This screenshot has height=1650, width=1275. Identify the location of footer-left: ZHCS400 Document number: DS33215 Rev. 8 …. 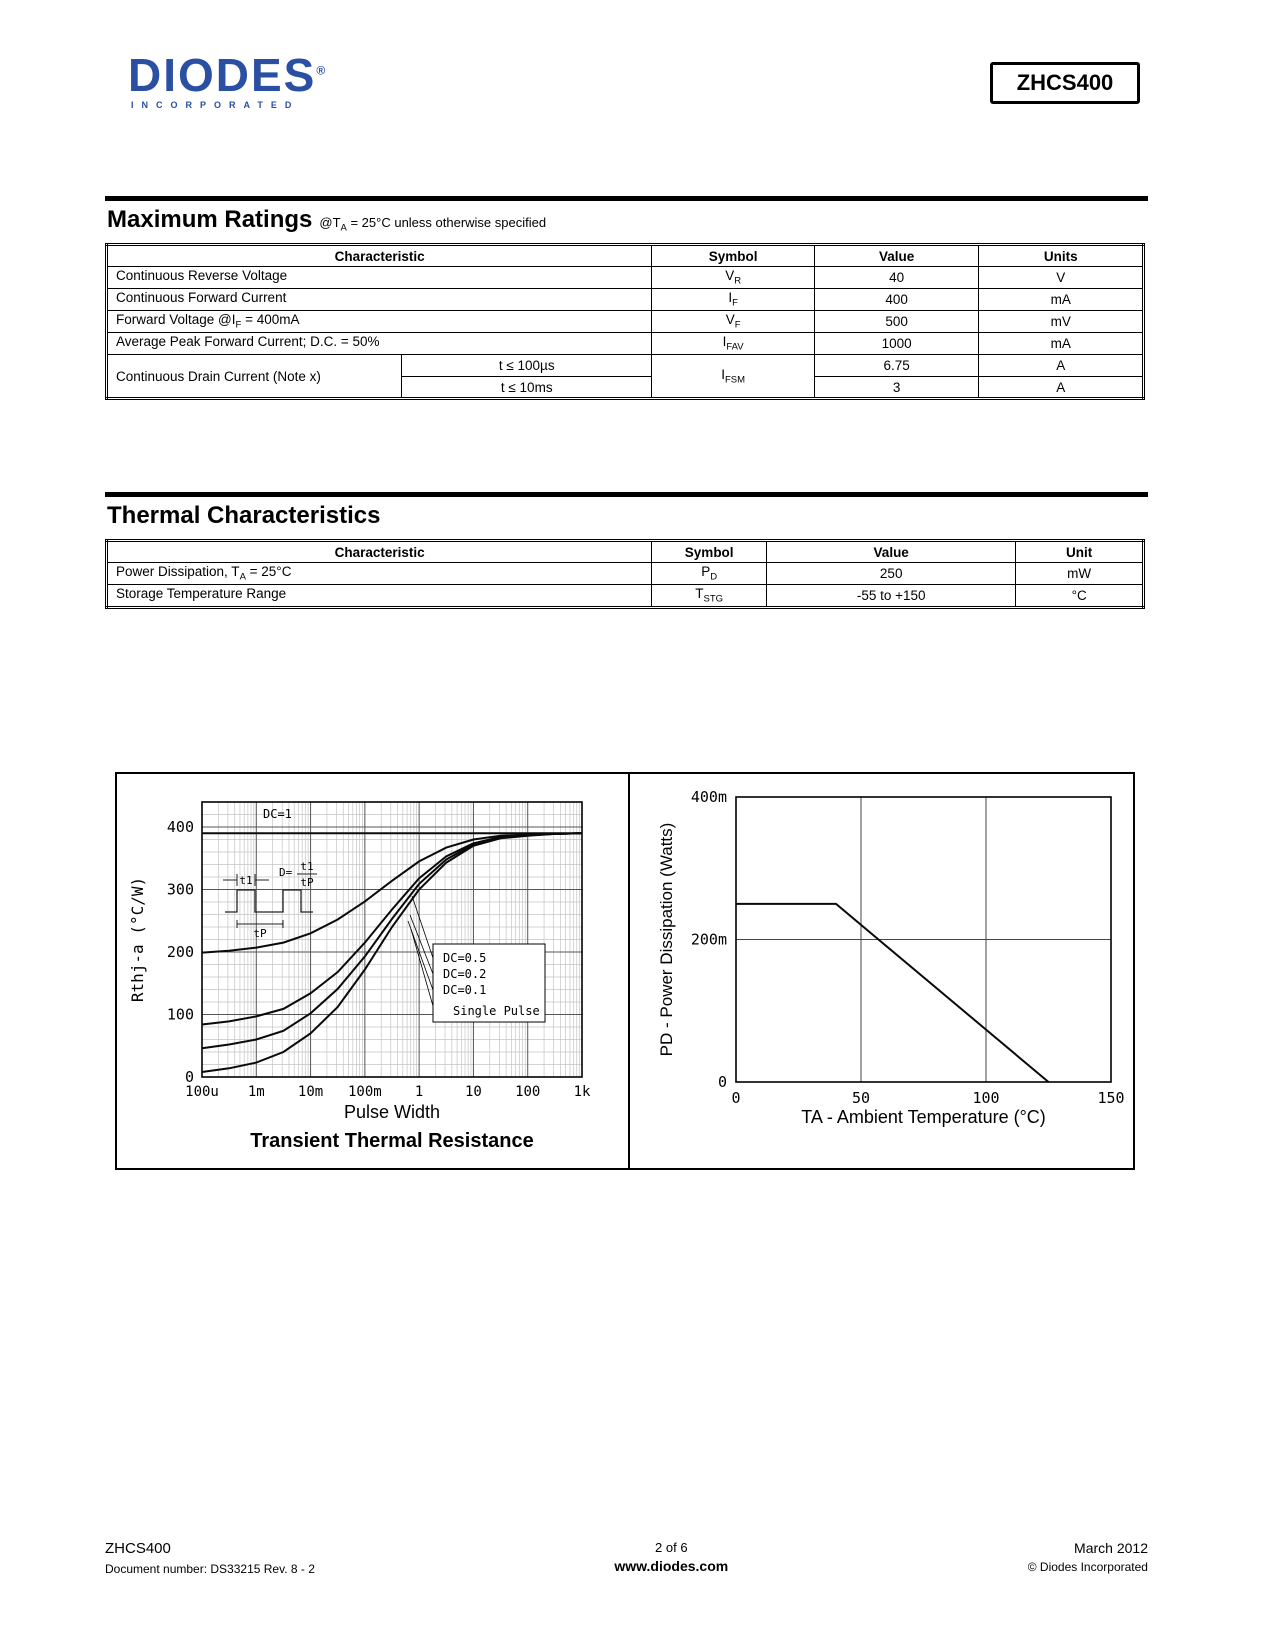
(210, 1558).